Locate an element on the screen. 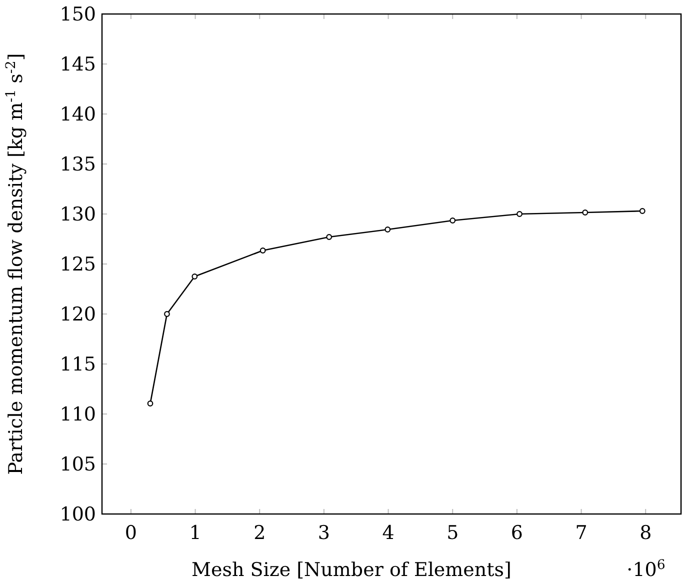 The width and height of the screenshot is (682, 586). x-tick-label: 6 is located at coordinates (516, 533).